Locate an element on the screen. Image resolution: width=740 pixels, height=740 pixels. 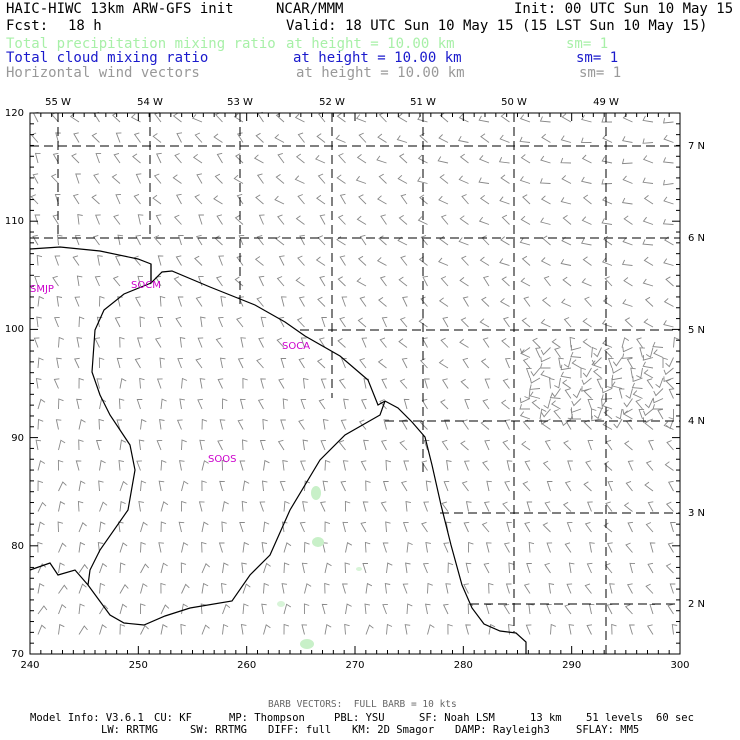
station-smjp: SMJP is located at coordinates (42, 289).